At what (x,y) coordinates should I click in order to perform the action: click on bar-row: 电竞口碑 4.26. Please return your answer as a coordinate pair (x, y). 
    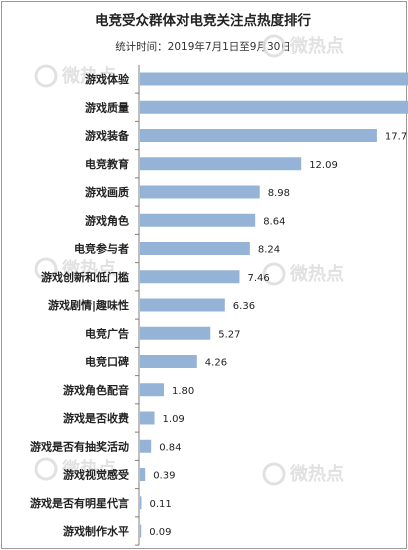
    Looking at the image, I should click on (156, 366).